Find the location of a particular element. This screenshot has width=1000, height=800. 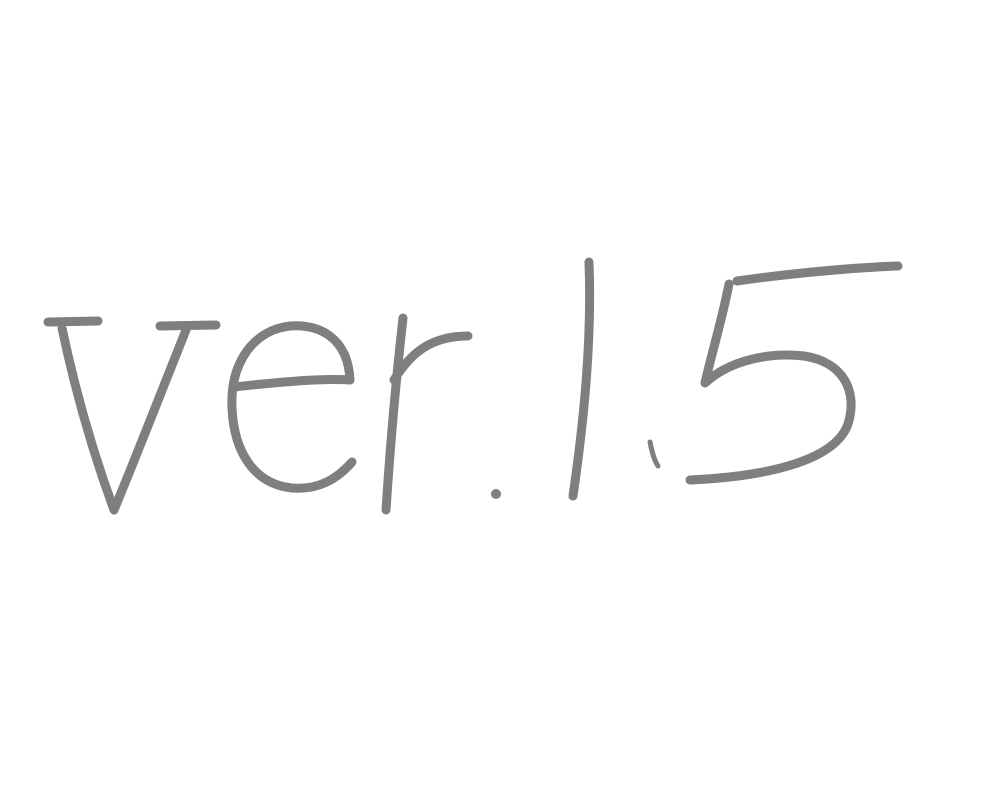

digit-5-stroke is located at coordinates (794, 373).